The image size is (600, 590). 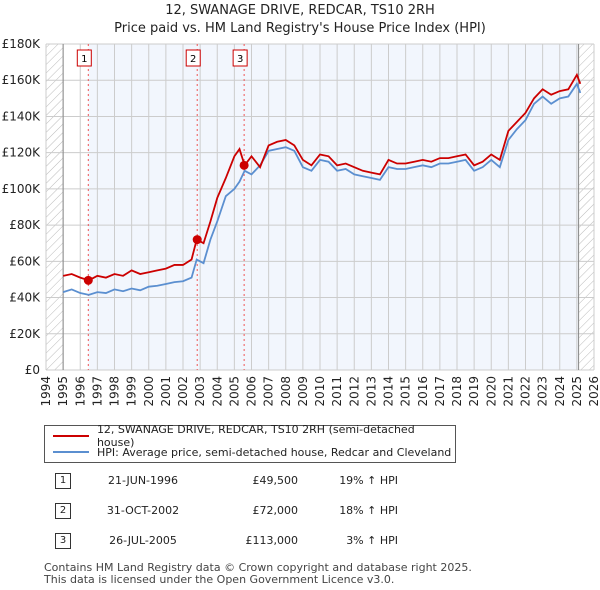 I want to click on x-tick-label: 2005, so click(x=234, y=391).